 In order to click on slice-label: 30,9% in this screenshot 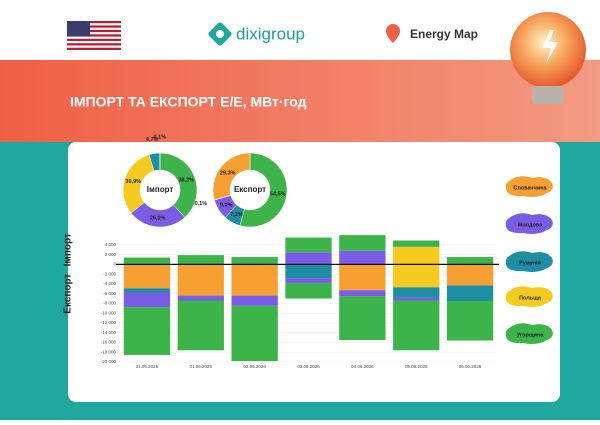, I will do `click(133, 182)`.